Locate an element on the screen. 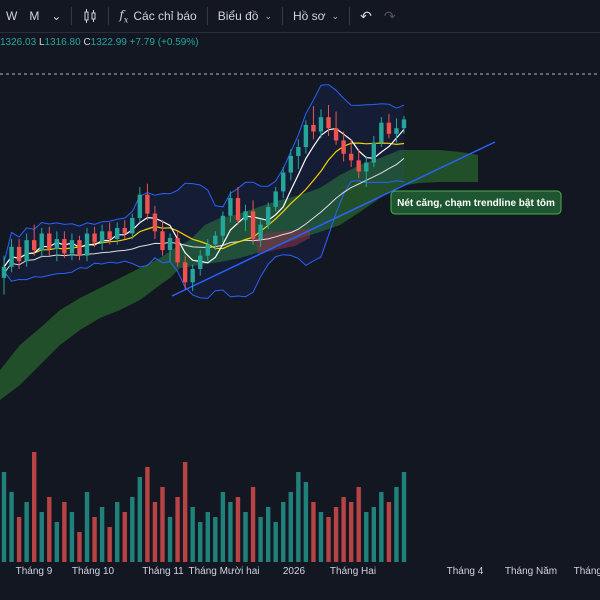  profile-menu-button: Hồ sơ ⌄ is located at coordinates (316, 16).